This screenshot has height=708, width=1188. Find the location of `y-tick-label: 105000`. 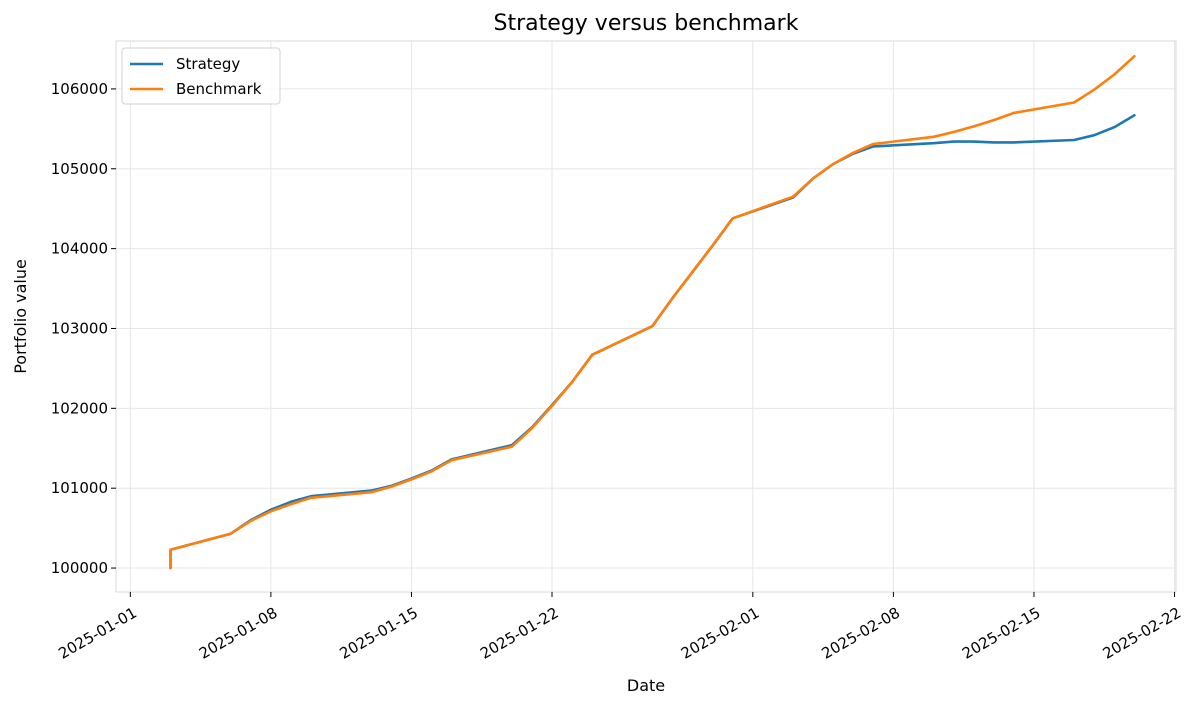

y-tick-label: 105000 is located at coordinates (79, 169).